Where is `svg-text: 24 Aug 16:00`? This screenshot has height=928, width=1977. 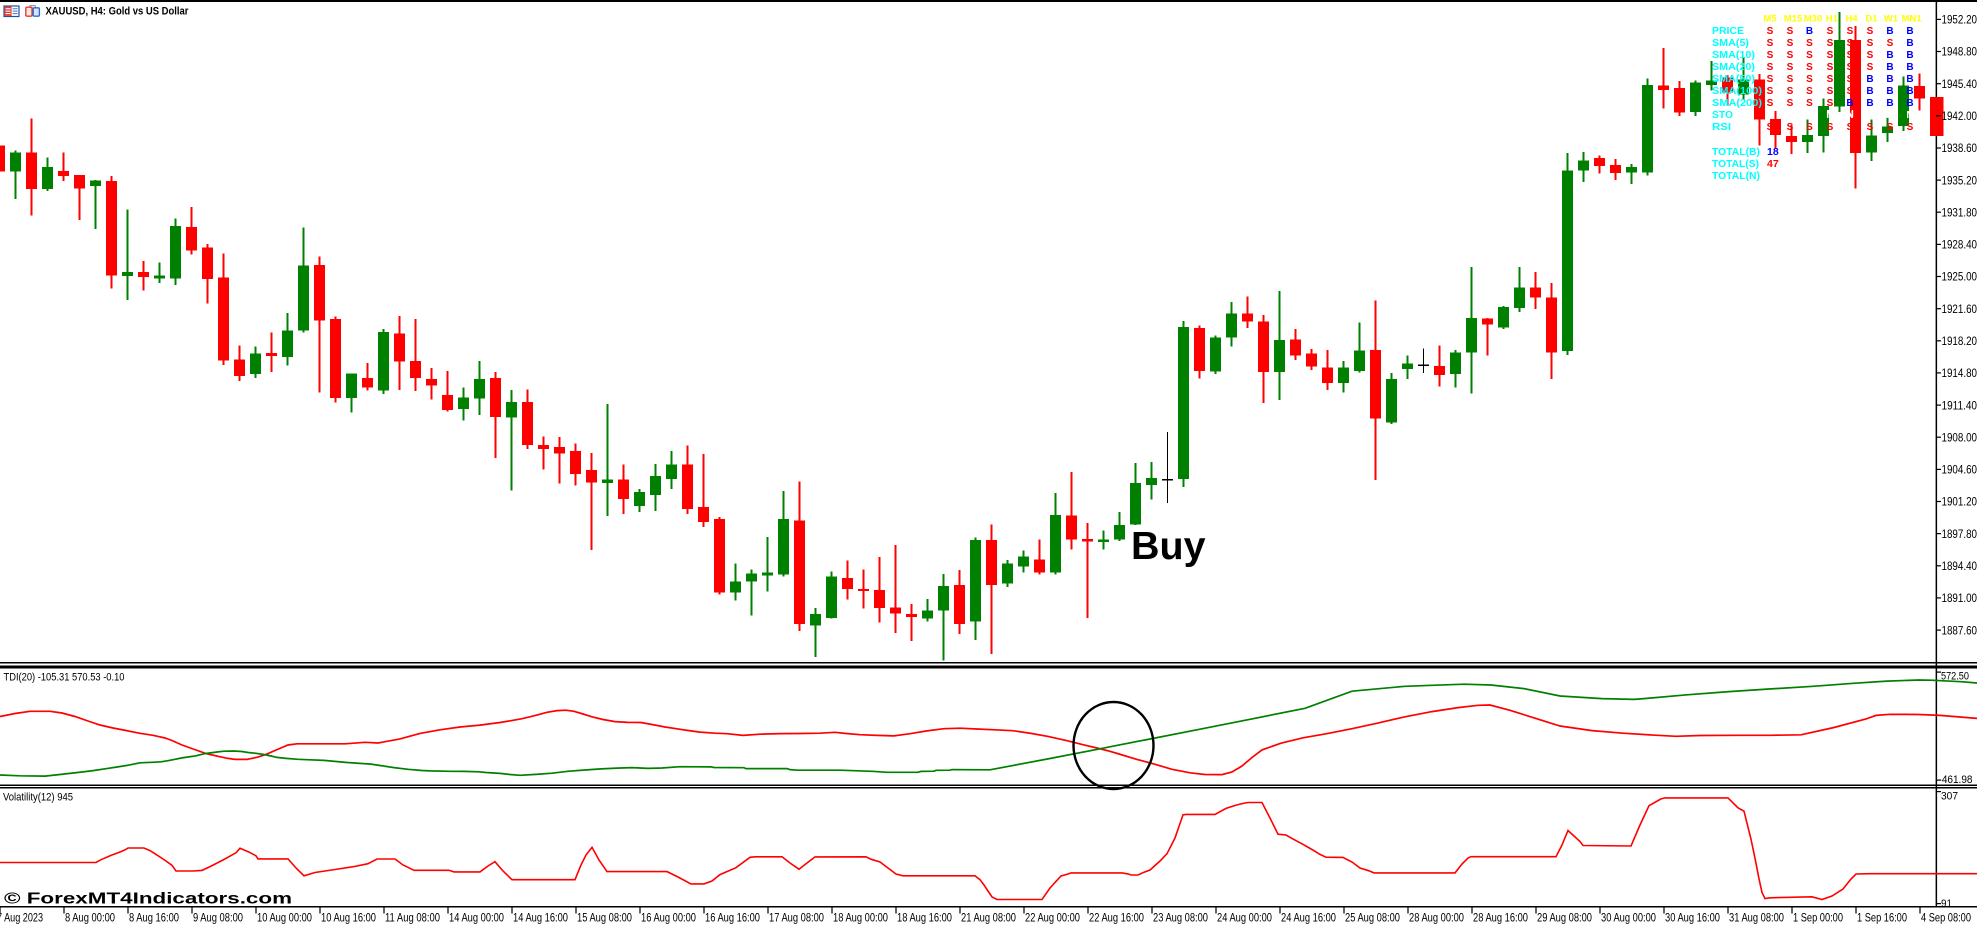 svg-text: 24 Aug 16:00 is located at coordinates (1308, 918).